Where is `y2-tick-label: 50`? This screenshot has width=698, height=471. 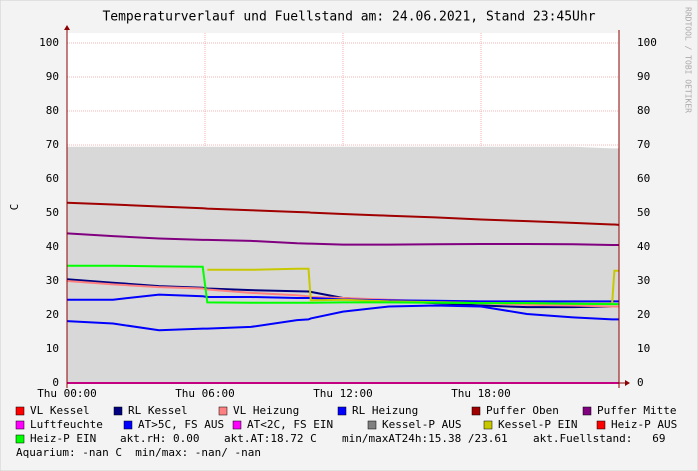
y2-tick-label: 50 is located at coordinates (643, 212).